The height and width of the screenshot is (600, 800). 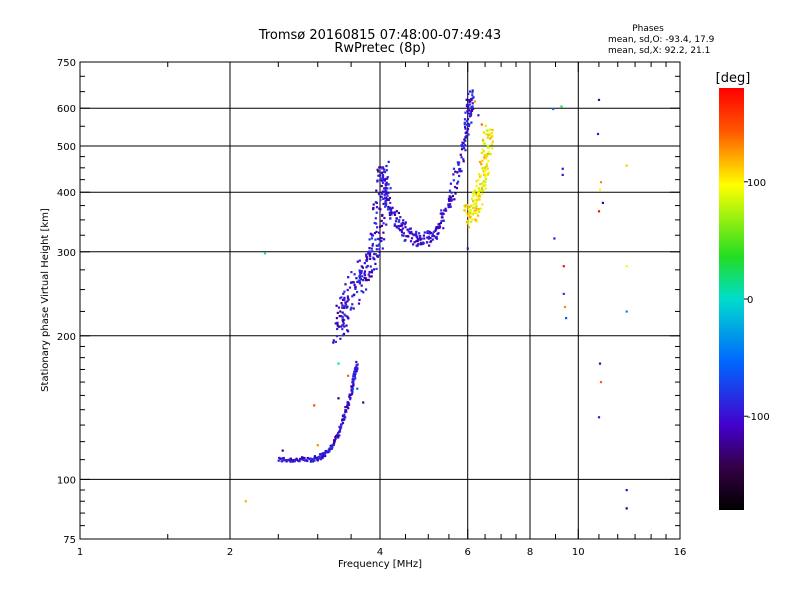 I want to click on y-tick-label: 600, so click(x=66, y=109).